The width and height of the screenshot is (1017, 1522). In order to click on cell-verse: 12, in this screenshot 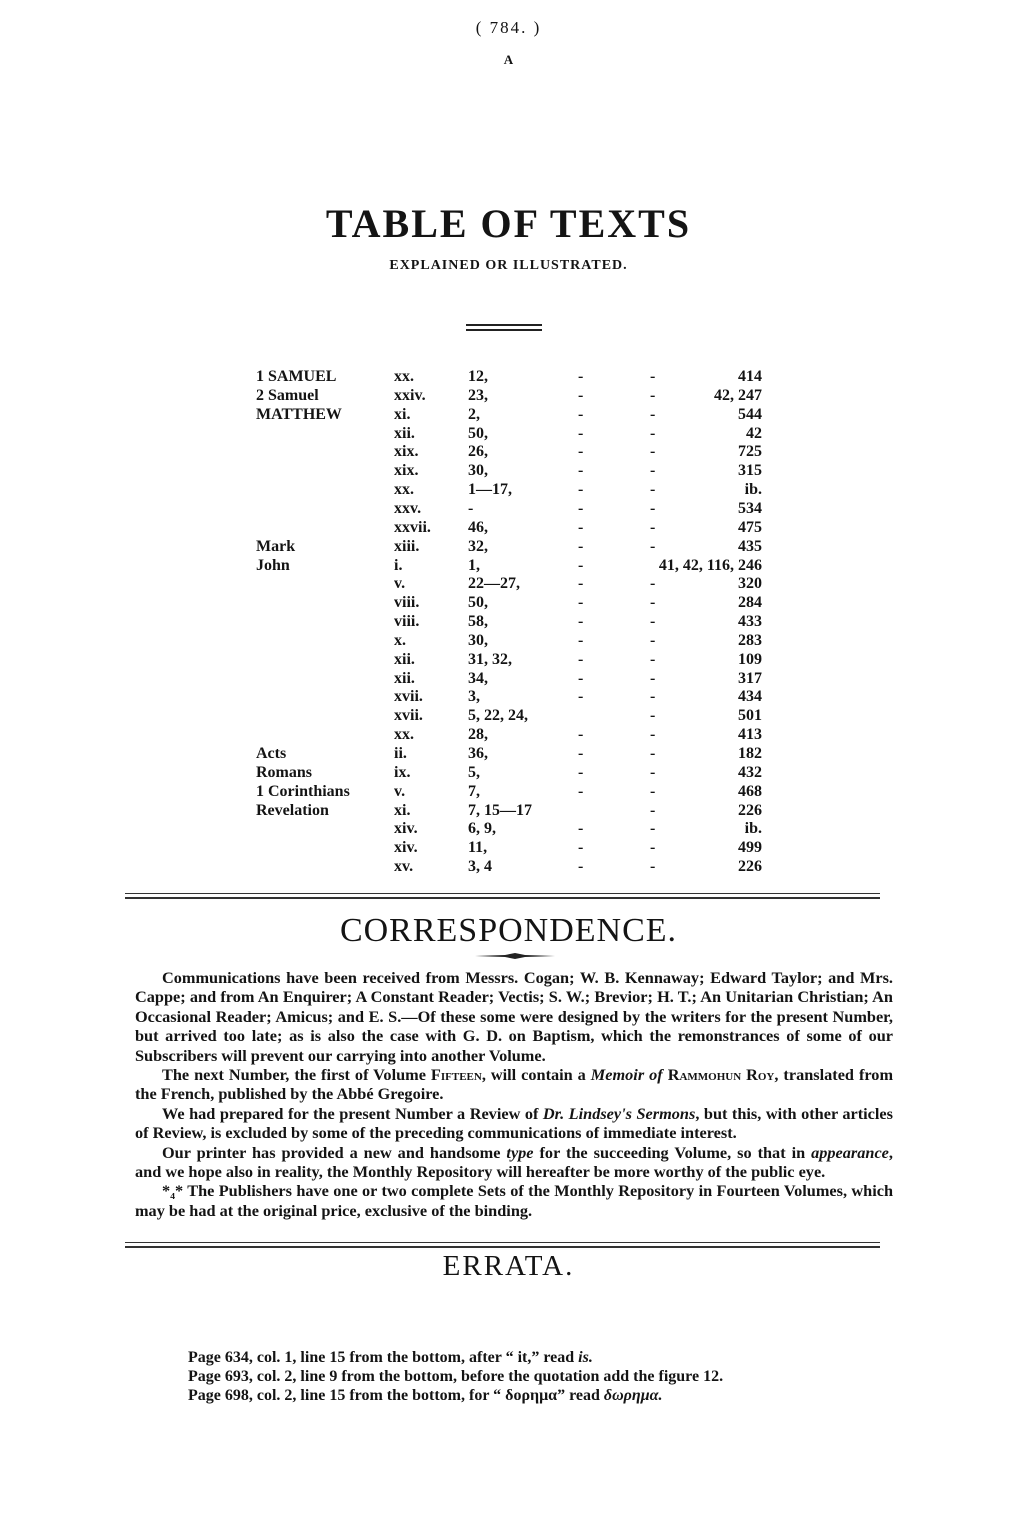, I will do `click(478, 376)`.